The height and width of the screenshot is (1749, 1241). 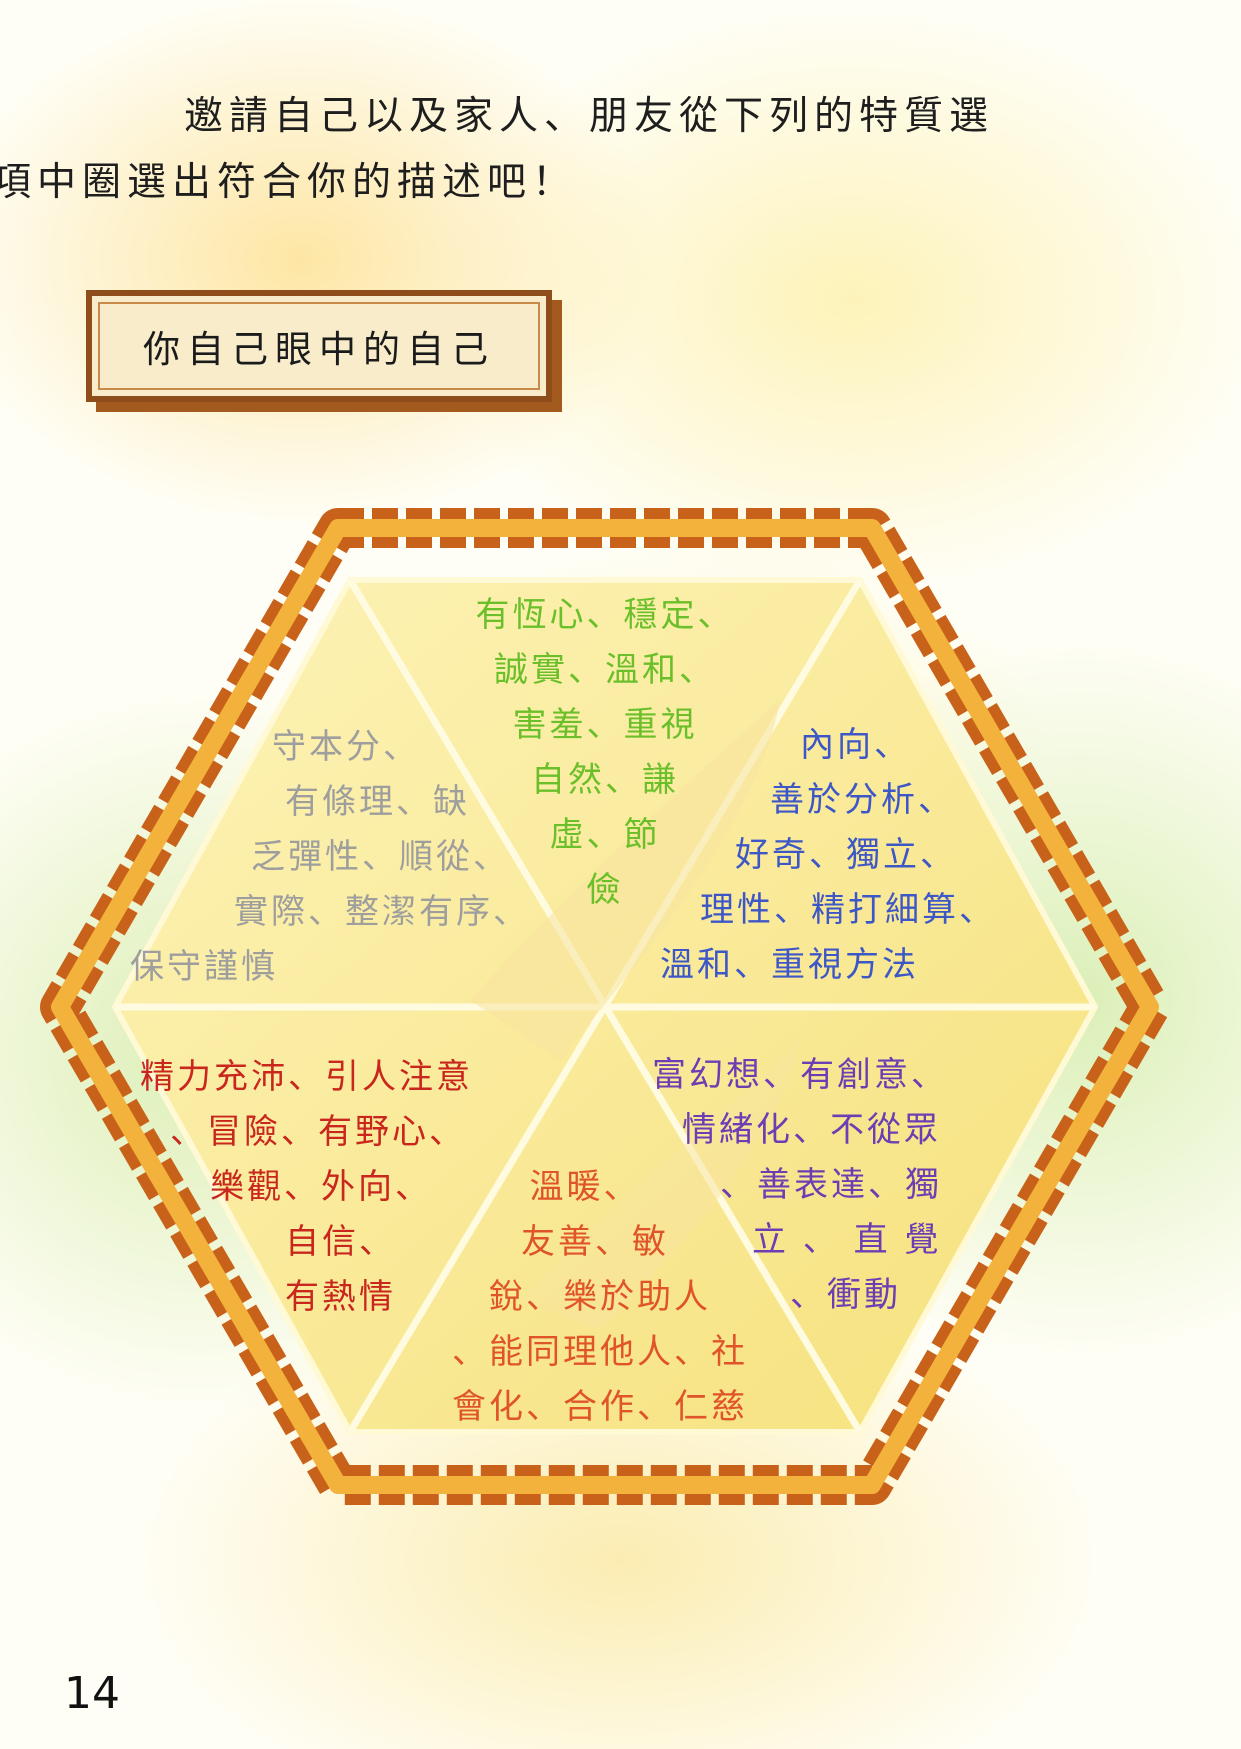 I want to click on trait-line: 有條理、缺, so click(x=377, y=802).